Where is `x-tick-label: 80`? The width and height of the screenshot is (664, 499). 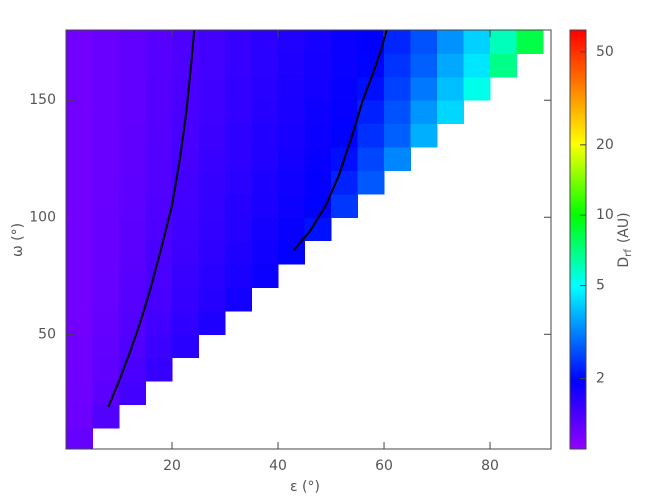 x-tick-label: 80 is located at coordinates (490, 466).